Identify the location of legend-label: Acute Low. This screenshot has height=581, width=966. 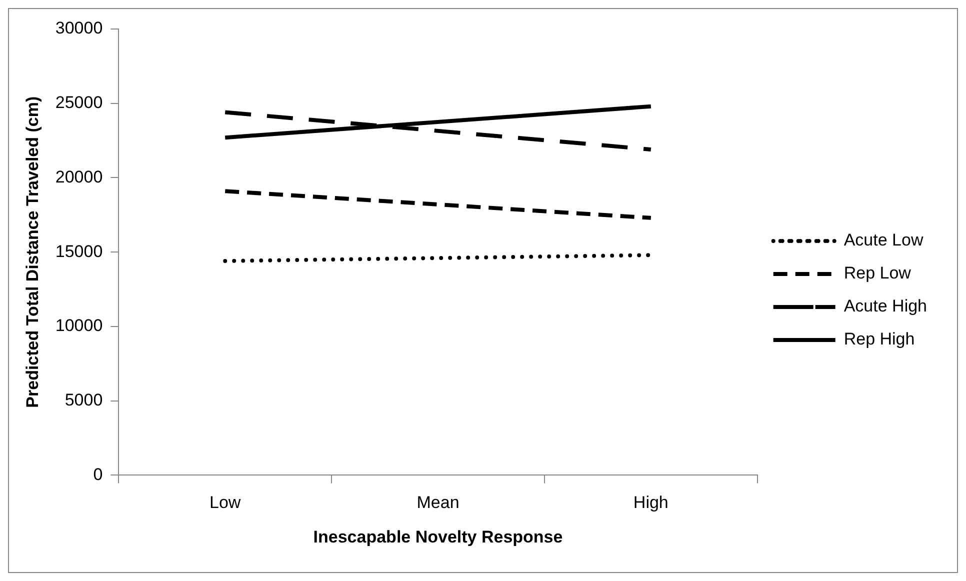
(884, 240).